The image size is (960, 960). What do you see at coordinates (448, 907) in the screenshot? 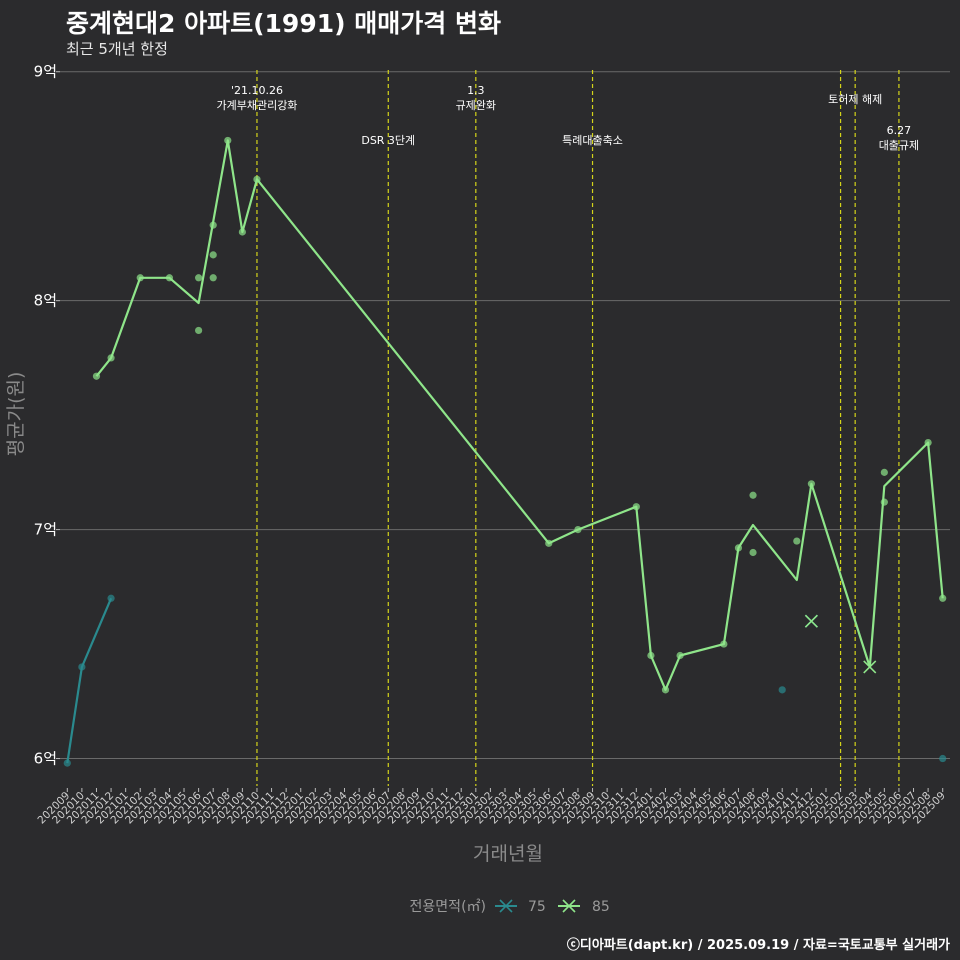
I see `legend-title: 전용면적(㎡)` at bounding box center [448, 907].